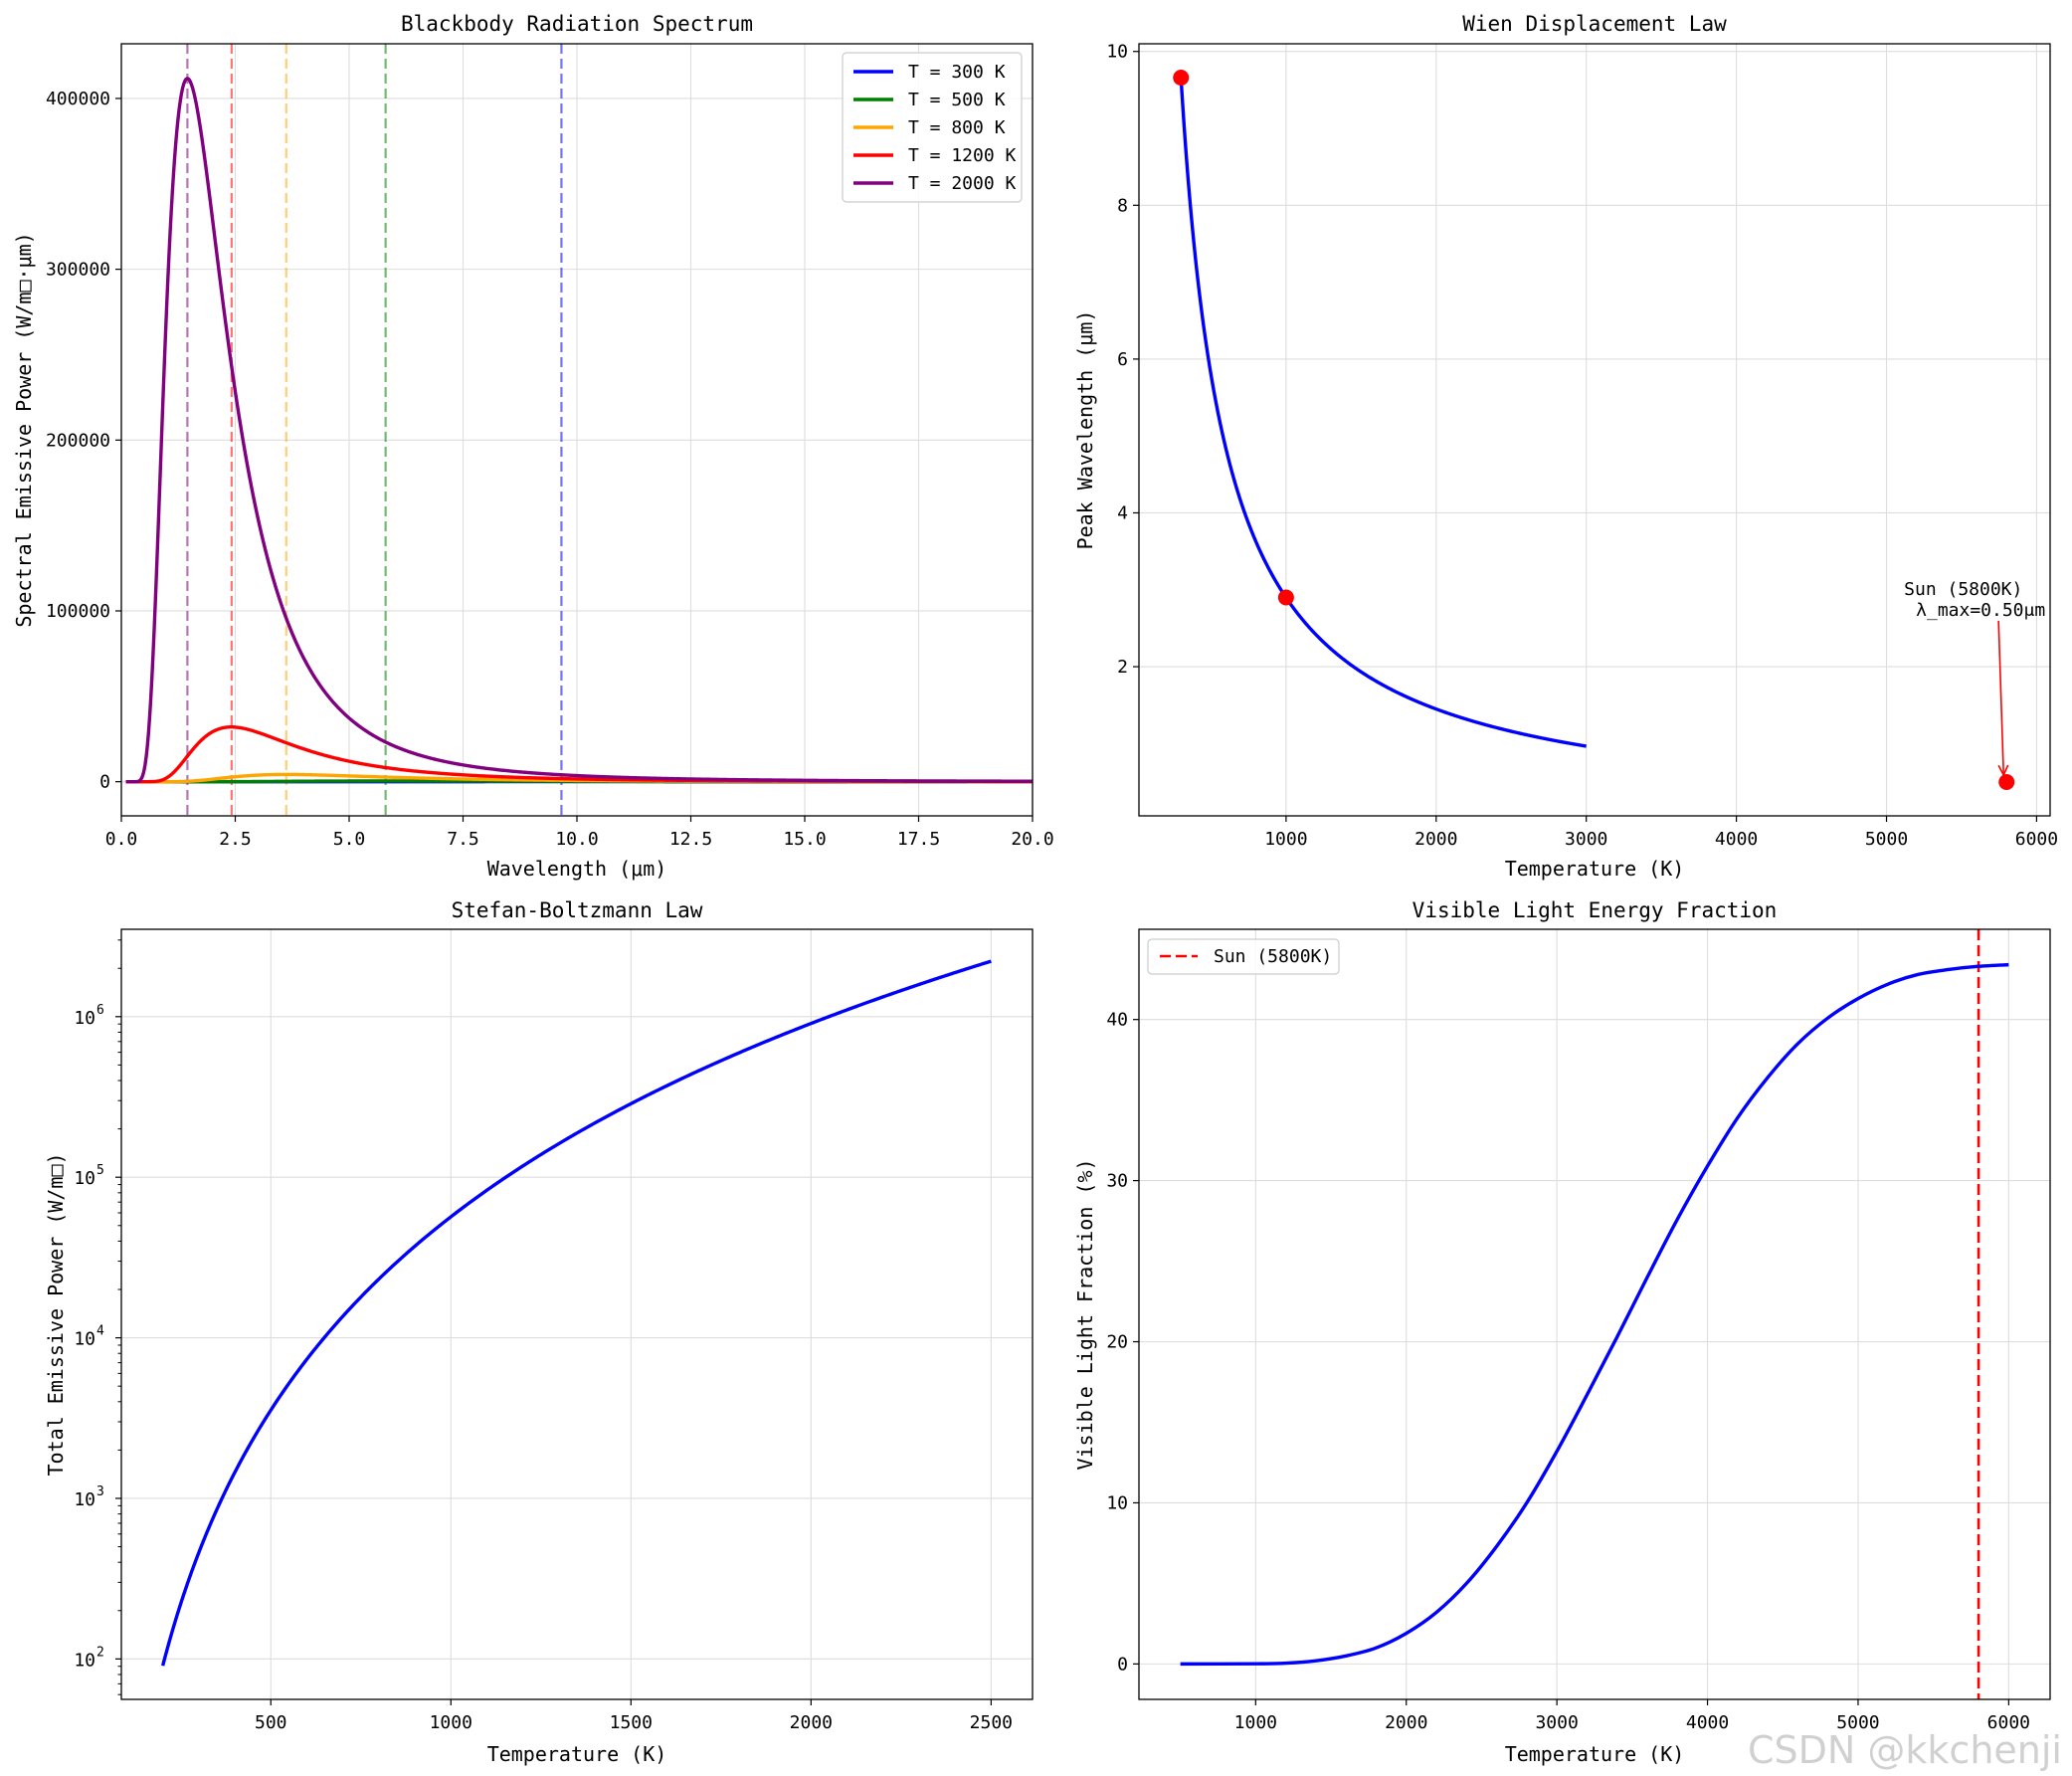  I want to click on wien-ylabel: Peak Wavelength (μm), so click(1085, 430).